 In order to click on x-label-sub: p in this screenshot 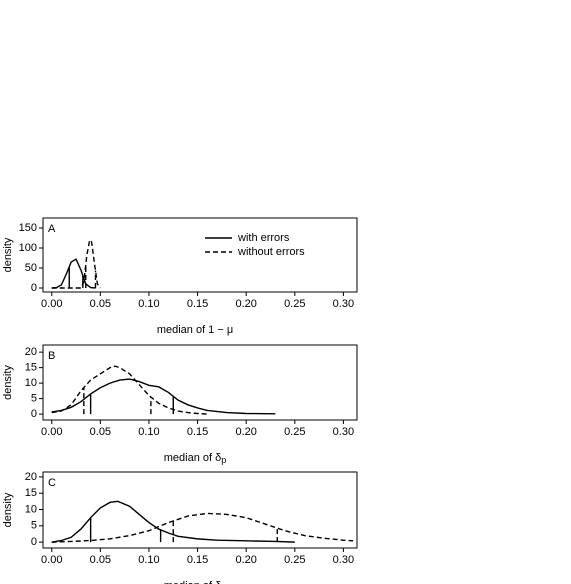, I will do `click(223, 460)`.